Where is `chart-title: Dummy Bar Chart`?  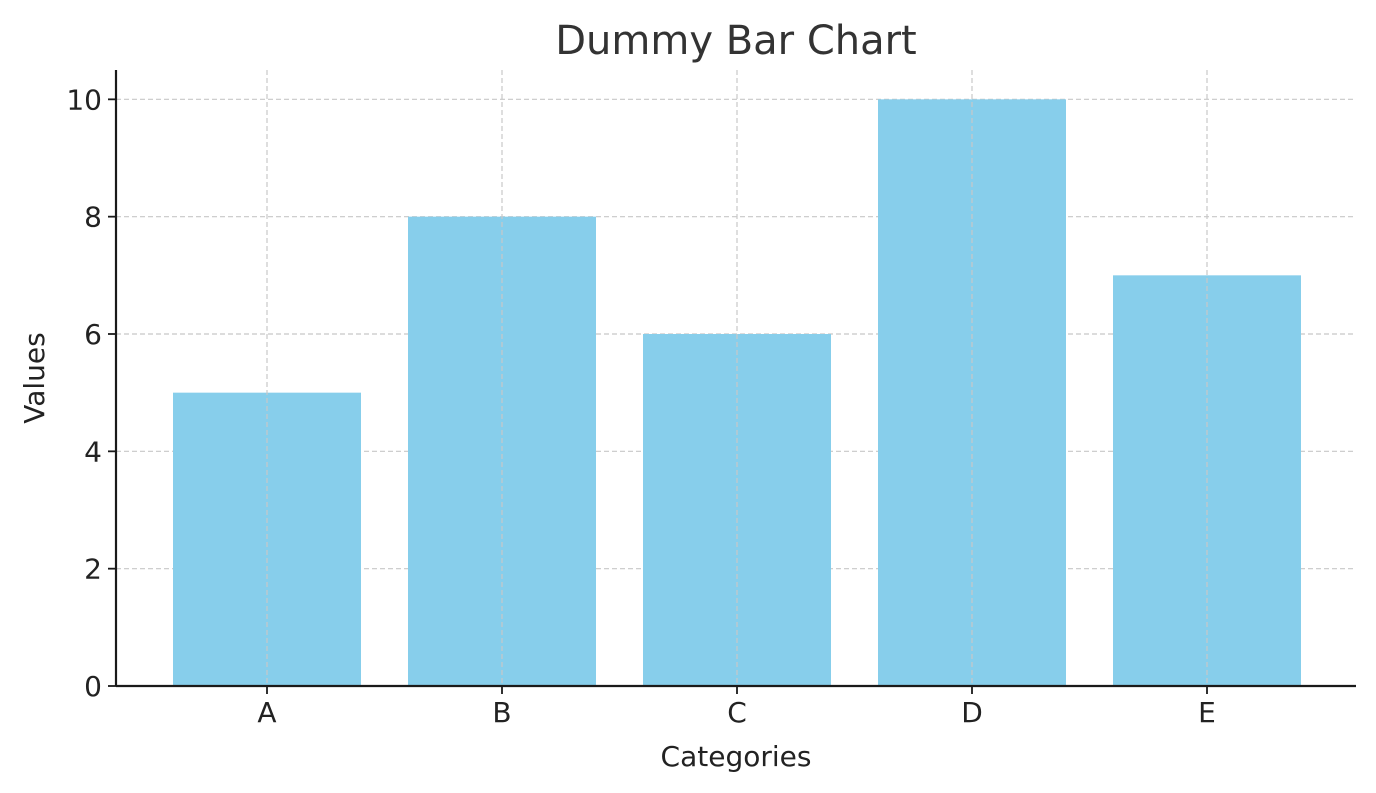
chart-title: Dummy Bar Chart is located at coordinates (736, 41).